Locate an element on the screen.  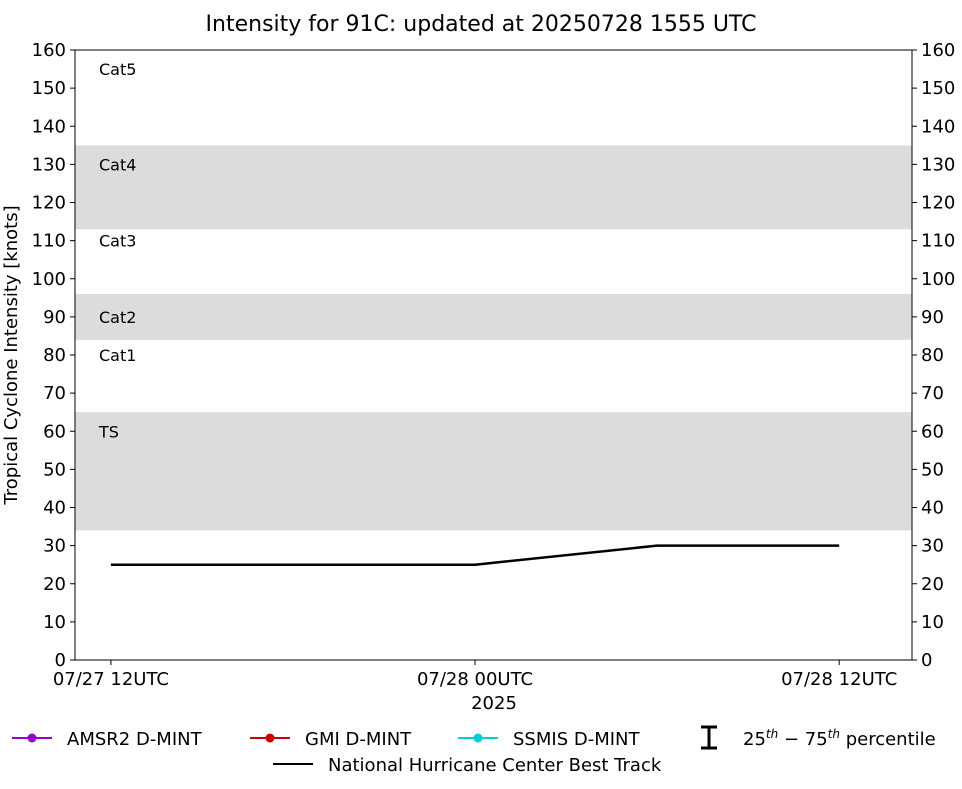
y-tick-label-left: 20 is located at coordinates (54, 584).